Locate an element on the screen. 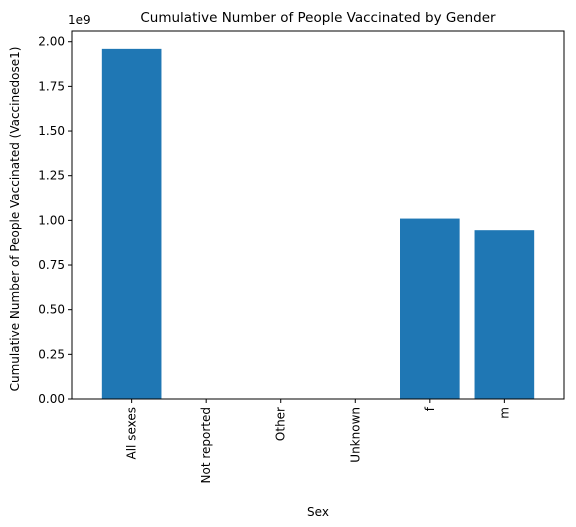 This screenshot has height=527, width=576. y-tick-label: 0.75 is located at coordinates (51, 265).